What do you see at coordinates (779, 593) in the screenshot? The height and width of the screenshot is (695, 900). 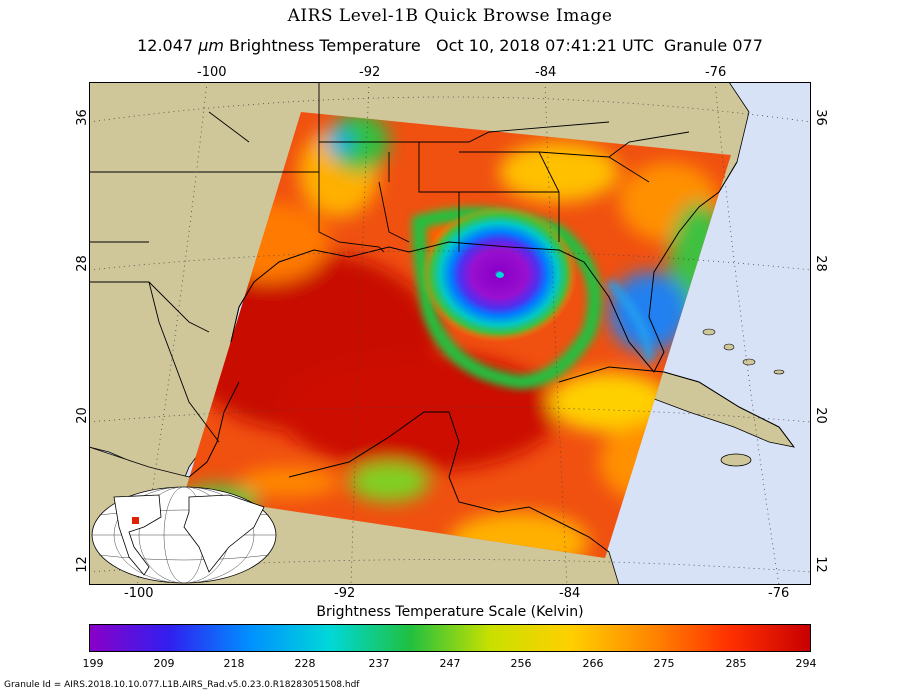 I see `bottom-lon-label: -76` at bounding box center [779, 593].